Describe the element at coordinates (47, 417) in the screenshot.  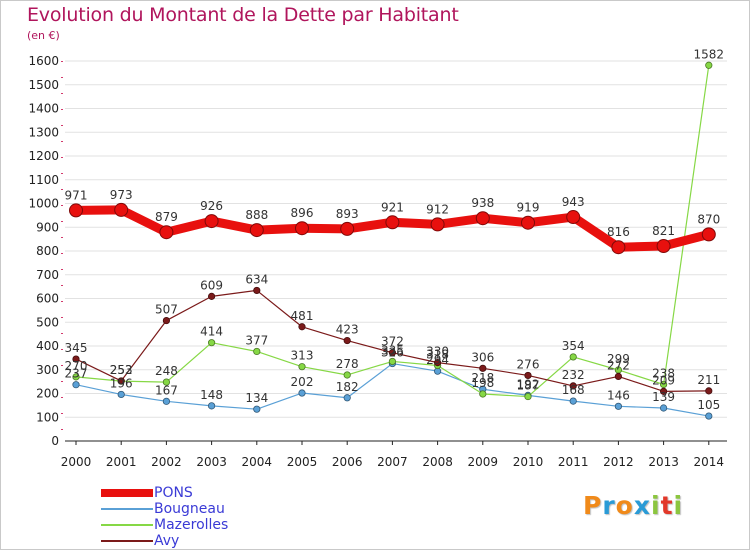
I see `y-tick-label: 100` at that location.